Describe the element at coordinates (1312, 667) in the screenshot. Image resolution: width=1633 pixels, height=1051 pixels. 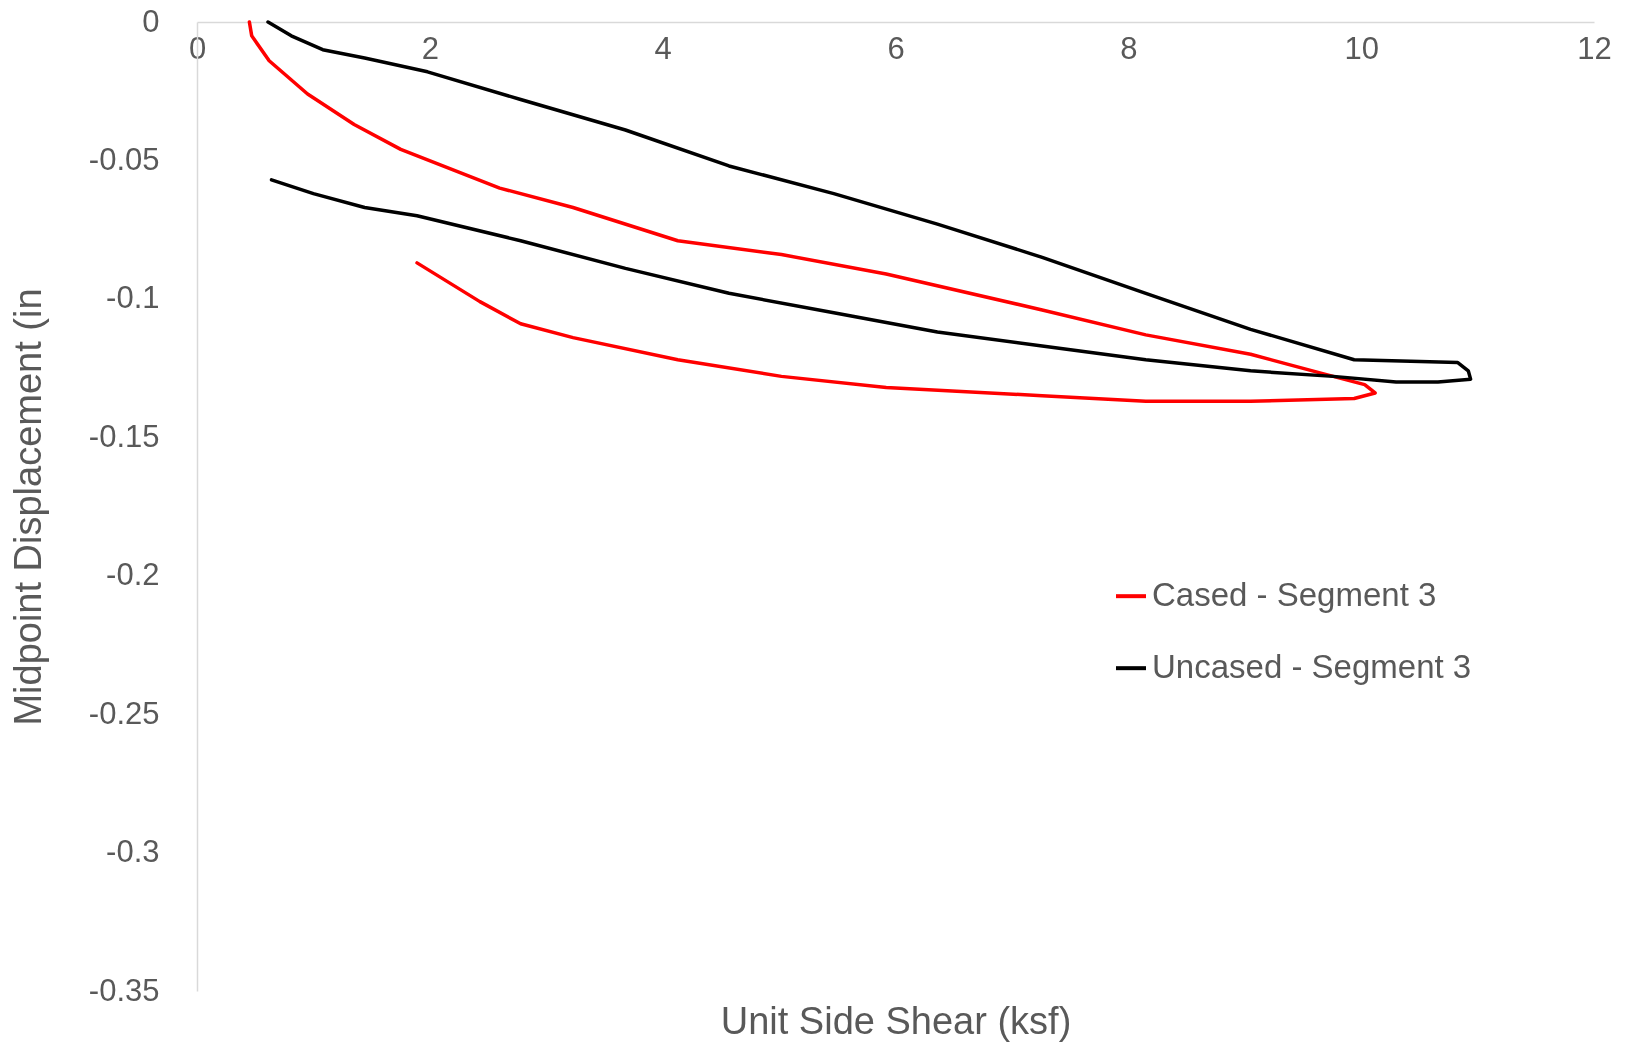
I see `legend-label: Uncased - Segment 3` at that location.